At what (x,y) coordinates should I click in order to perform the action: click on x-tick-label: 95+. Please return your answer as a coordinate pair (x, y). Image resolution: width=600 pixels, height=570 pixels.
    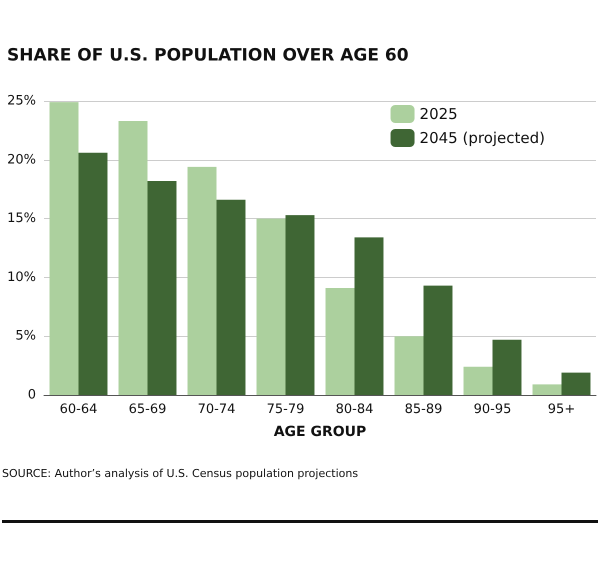
    Looking at the image, I should click on (562, 409).